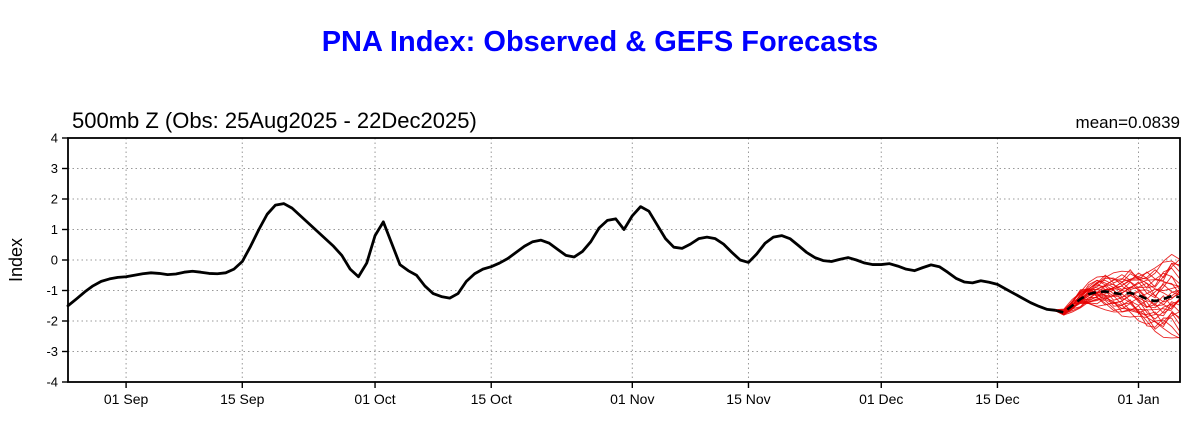 This screenshot has height=430, width=1200. What do you see at coordinates (881, 399) in the screenshot?
I see `x-tick-label: 01 Dec` at bounding box center [881, 399].